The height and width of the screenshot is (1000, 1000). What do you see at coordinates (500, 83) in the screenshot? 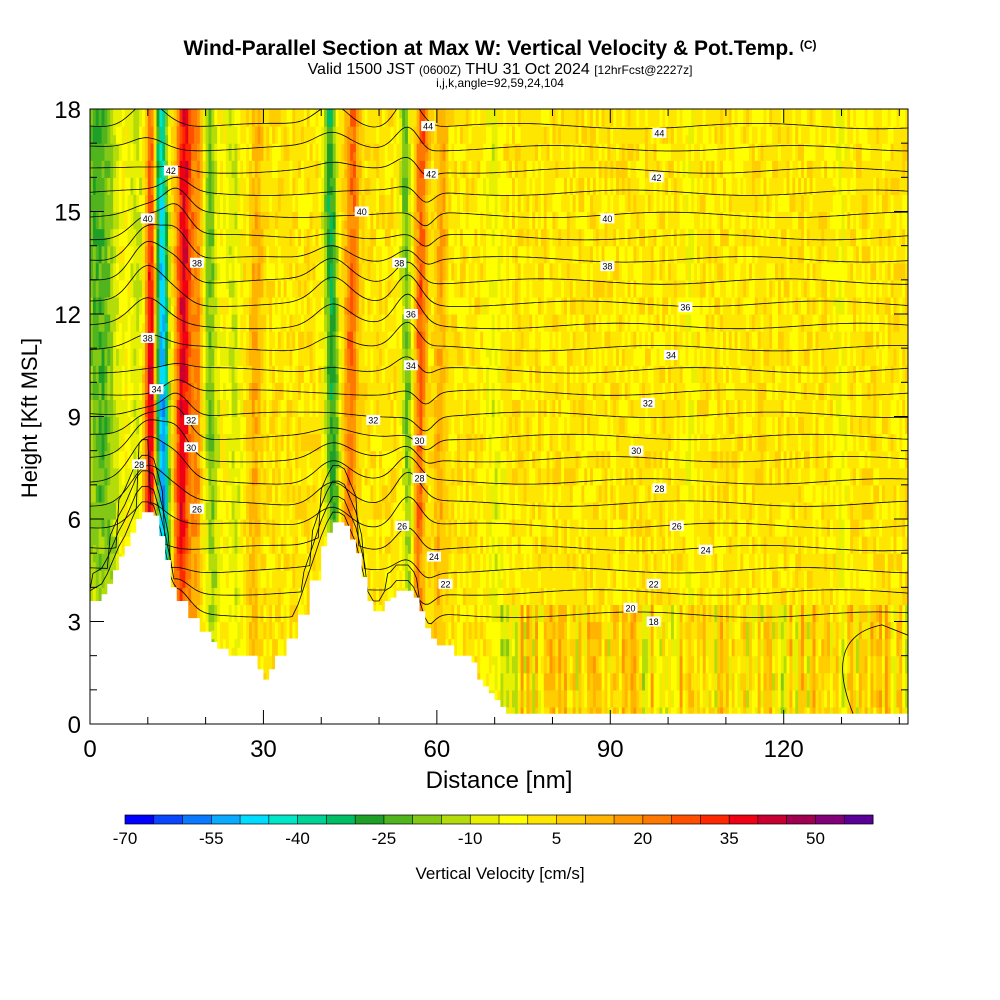
I see `chart-params: i,j,k,angle=92,59,24,104` at bounding box center [500, 83].